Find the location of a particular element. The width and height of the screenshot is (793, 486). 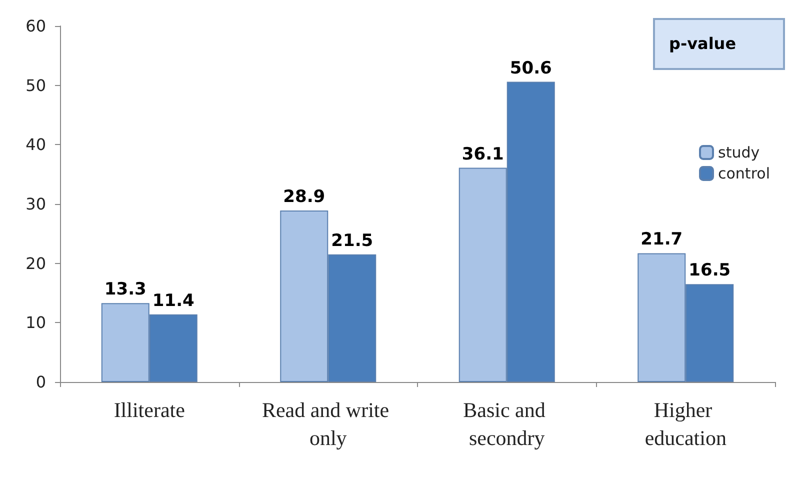

legend-label: study is located at coordinates (739, 153).